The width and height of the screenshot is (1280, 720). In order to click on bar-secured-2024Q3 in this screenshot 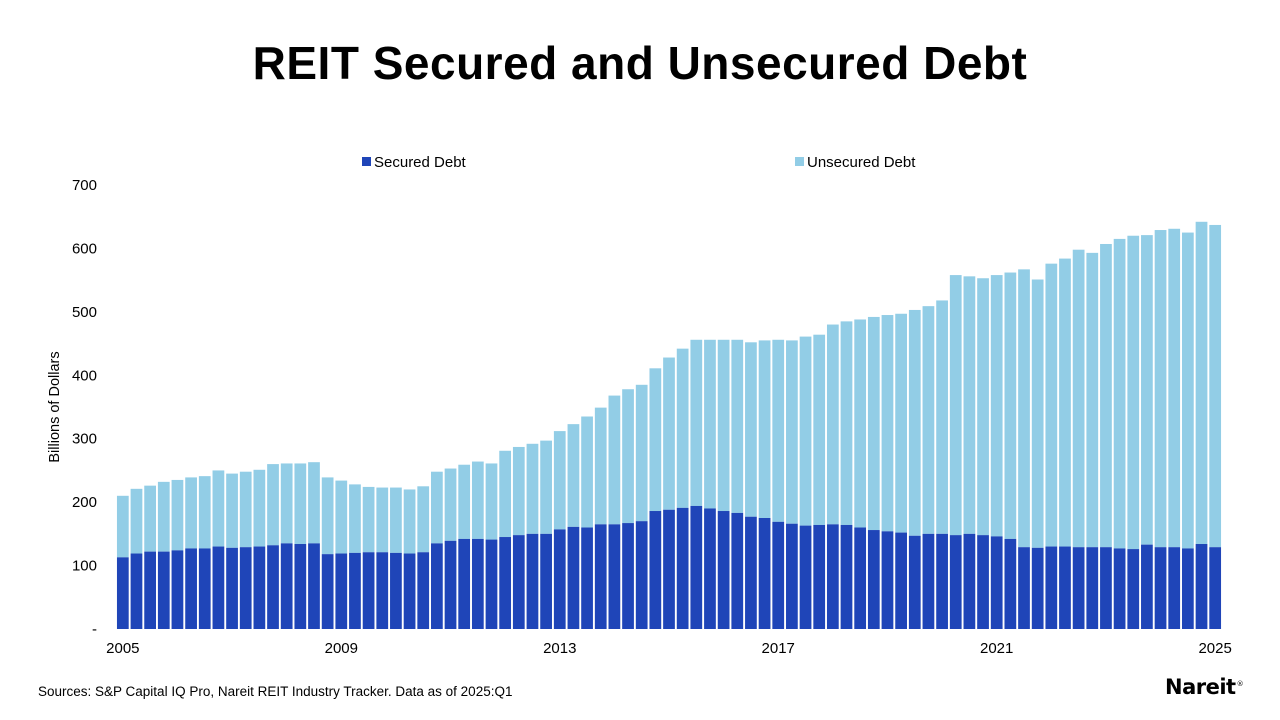, I will do `click(1187, 588)`.